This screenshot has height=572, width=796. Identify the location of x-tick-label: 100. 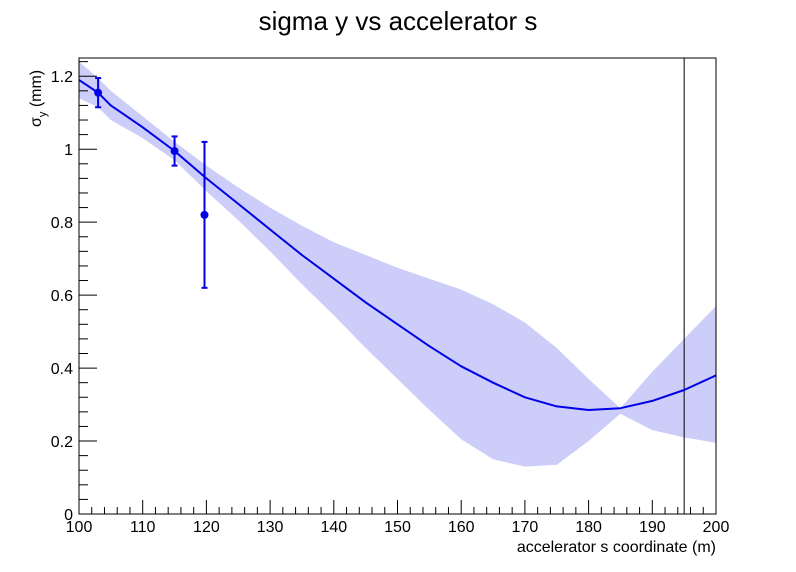
(79, 527).